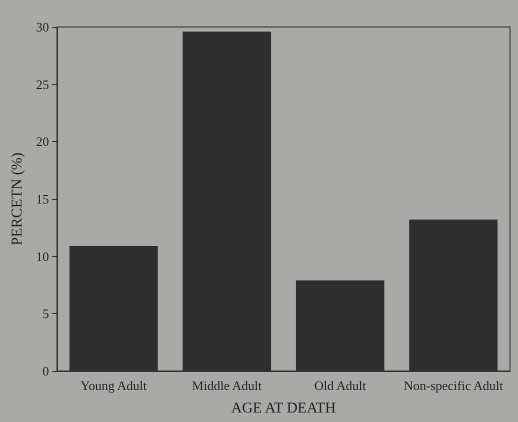  What do you see at coordinates (42, 199) in the screenshot?
I see `y-tick-label: 15` at bounding box center [42, 199].